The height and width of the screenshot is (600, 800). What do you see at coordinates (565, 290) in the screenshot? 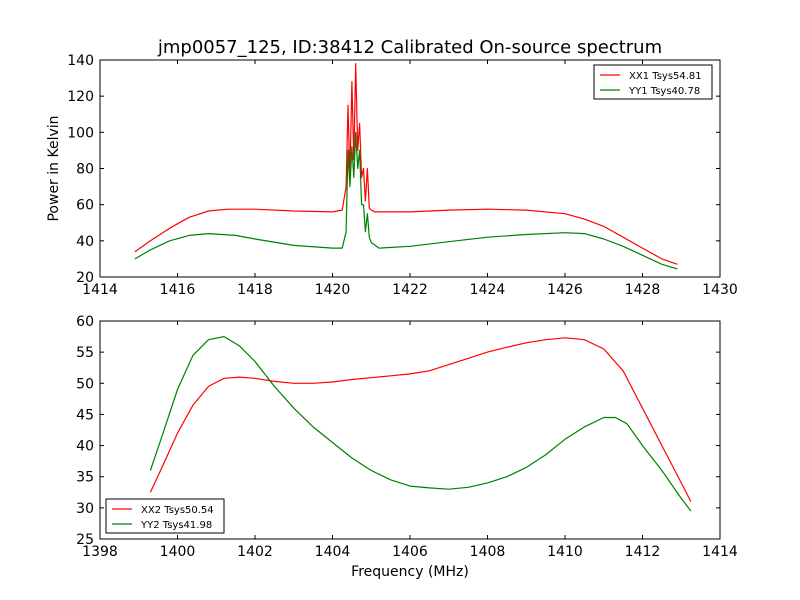
I see `x-tick-label: 1426` at bounding box center [565, 290].